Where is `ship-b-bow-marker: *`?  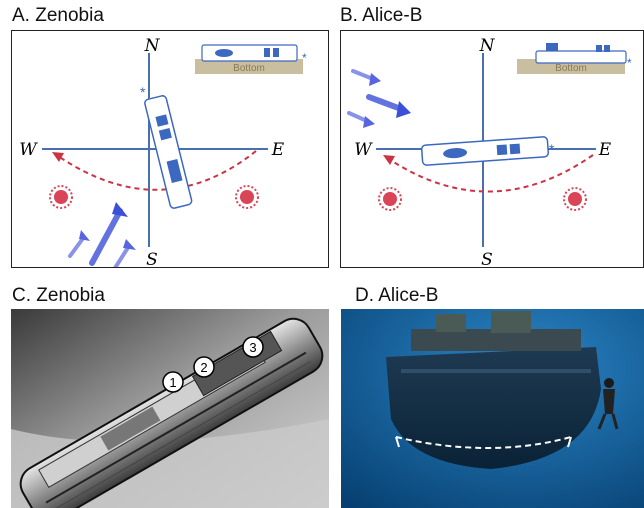
ship-b-bow-marker: * is located at coordinates (552, 149).